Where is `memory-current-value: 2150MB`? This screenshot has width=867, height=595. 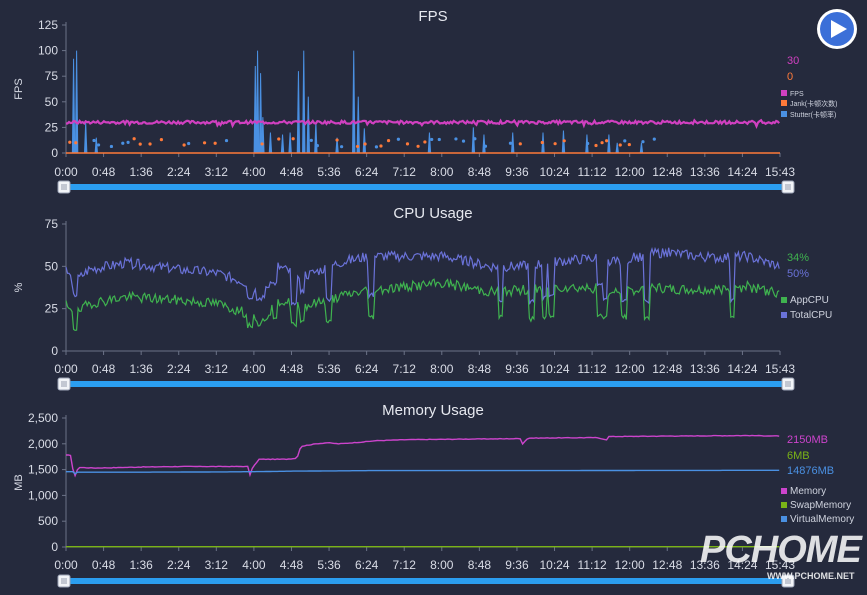
memory-current-value: 2150MB is located at coordinates (807, 440).